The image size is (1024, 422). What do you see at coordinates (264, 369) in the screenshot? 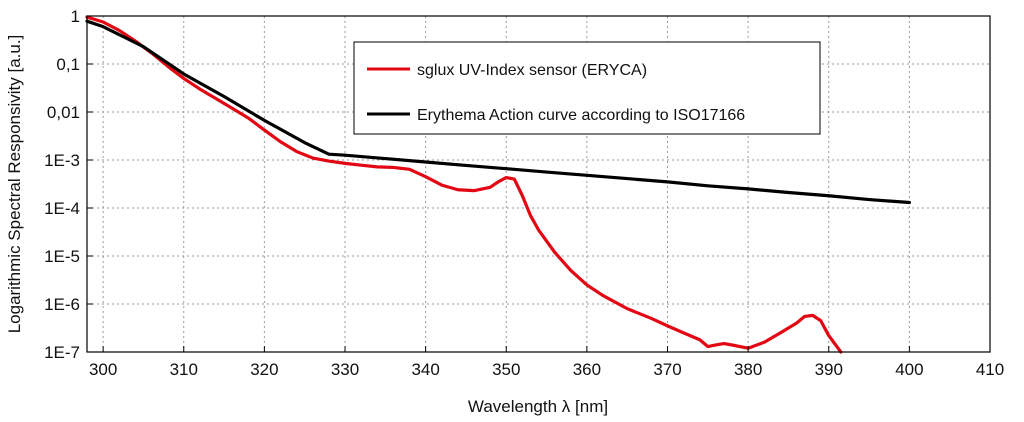
I see `x-tick-label: 320` at bounding box center [264, 369].